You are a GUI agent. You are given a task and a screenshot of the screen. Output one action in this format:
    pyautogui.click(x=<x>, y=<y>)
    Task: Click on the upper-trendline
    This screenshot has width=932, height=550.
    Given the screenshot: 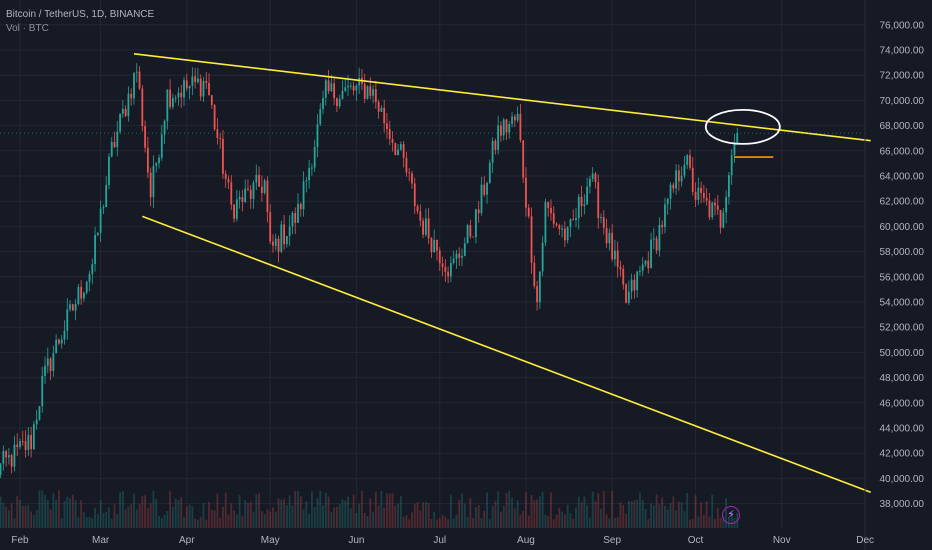 What is the action you would take?
    pyautogui.click(x=502, y=97)
    